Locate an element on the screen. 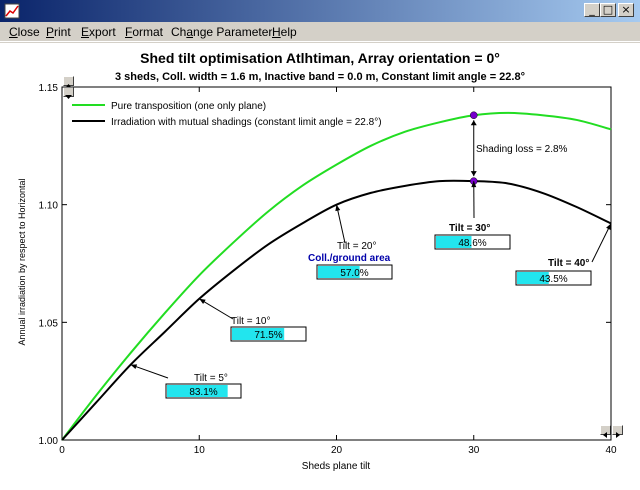  menu-help: Help is located at coordinates (284, 32).